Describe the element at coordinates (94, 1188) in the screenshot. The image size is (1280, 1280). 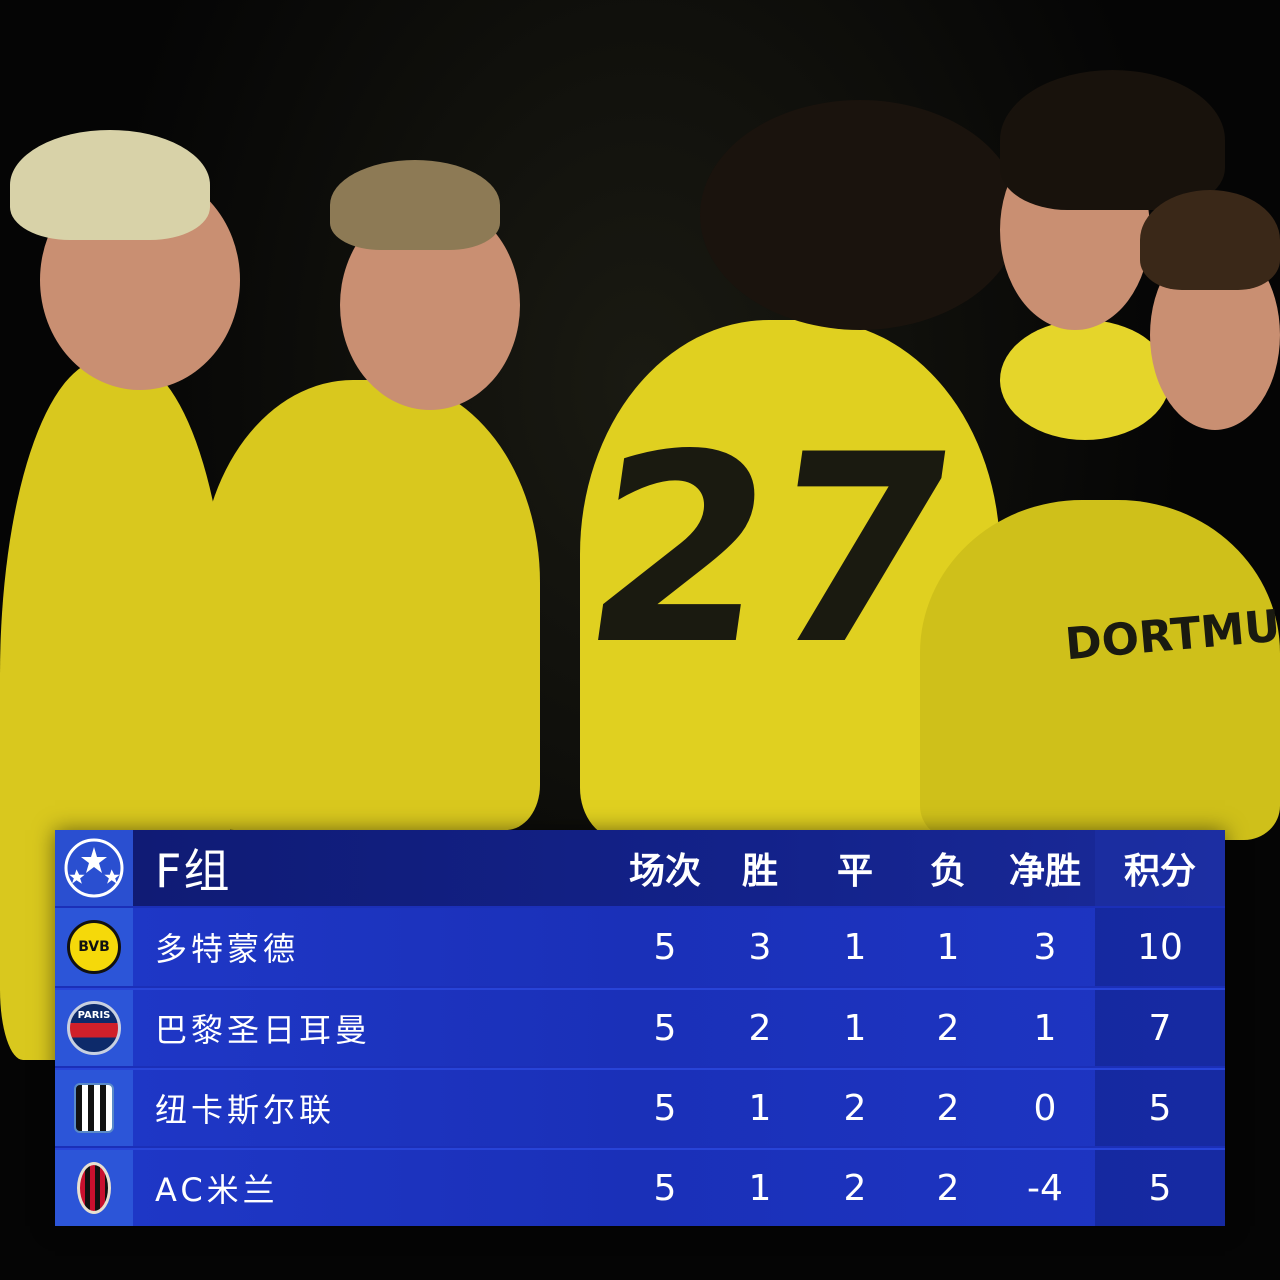
I see `ac-milan-crest-icon` at that location.